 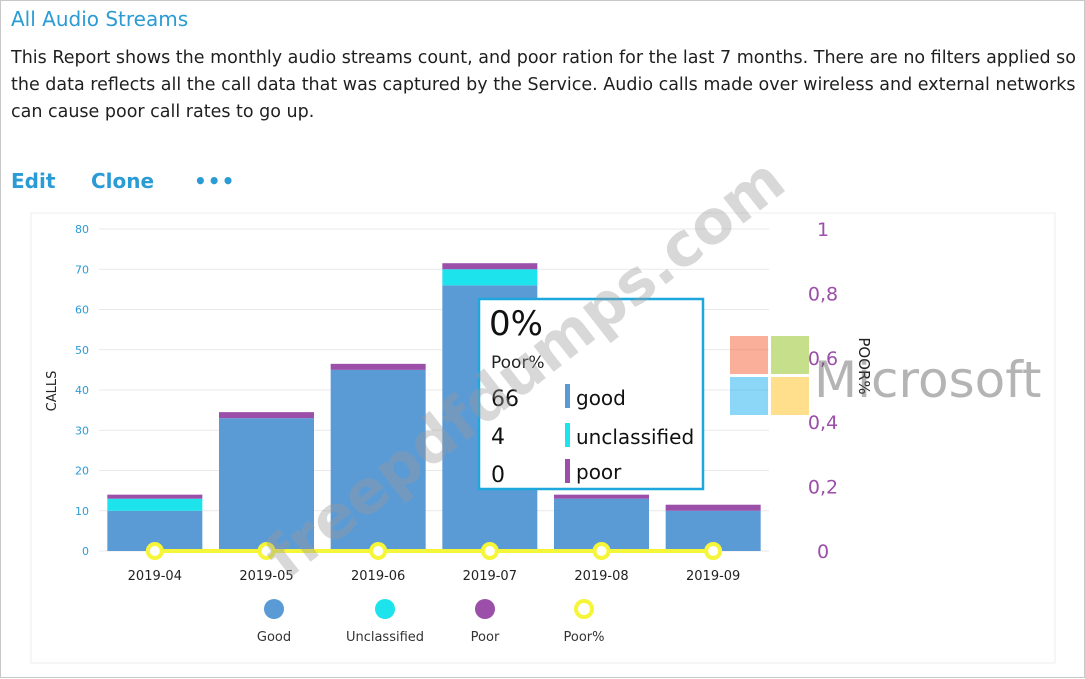 I want to click on legend-label: Poor%, so click(x=584, y=637).